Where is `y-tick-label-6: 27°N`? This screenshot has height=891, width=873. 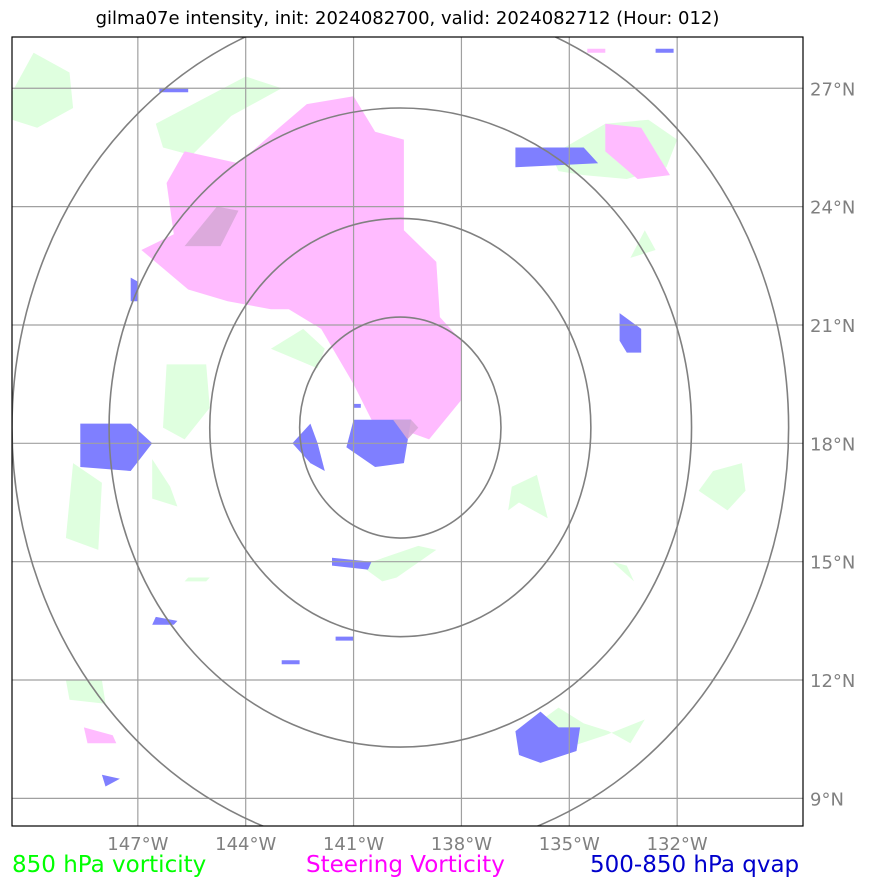 y-tick-label-6: 27°N is located at coordinates (832, 89).